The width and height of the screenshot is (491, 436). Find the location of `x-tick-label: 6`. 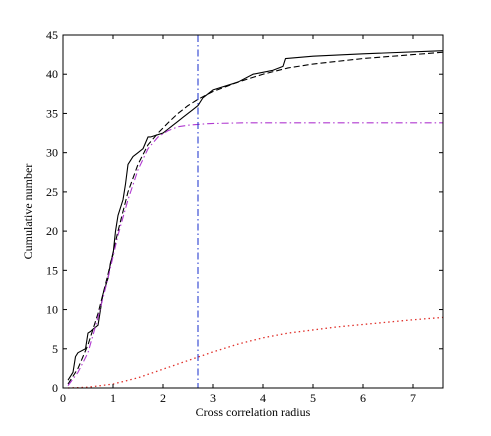

x-tick-label: 6 is located at coordinates (363, 398).